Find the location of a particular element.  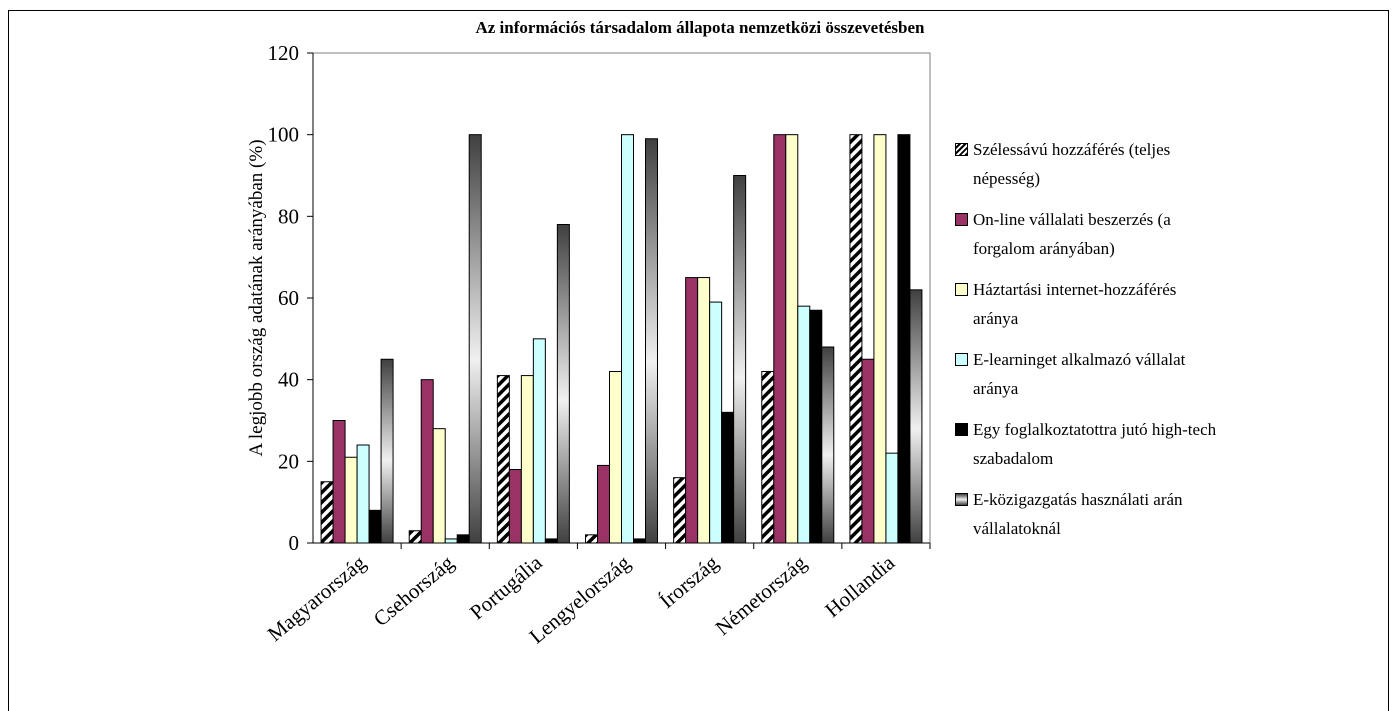

legend-item: Háztartási internet-hozzáférés aránya is located at coordinates (1092, 310).